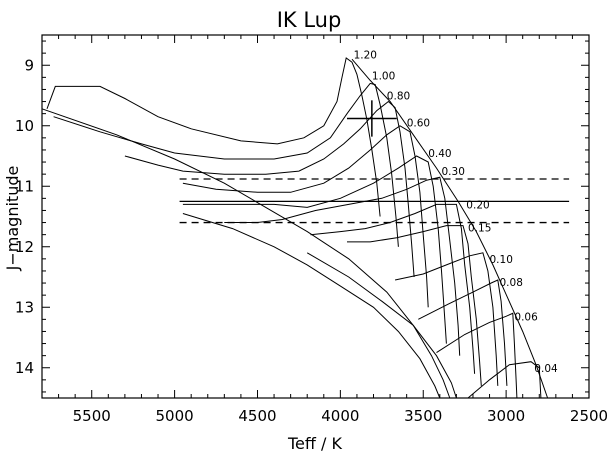 Image resolution: width=609 pixels, height=456 pixels. I want to click on y-tick-label: 11, so click(24, 186).